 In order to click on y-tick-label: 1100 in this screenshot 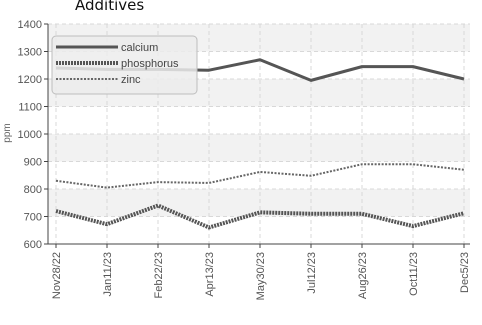, I will do `click(30, 108)`.